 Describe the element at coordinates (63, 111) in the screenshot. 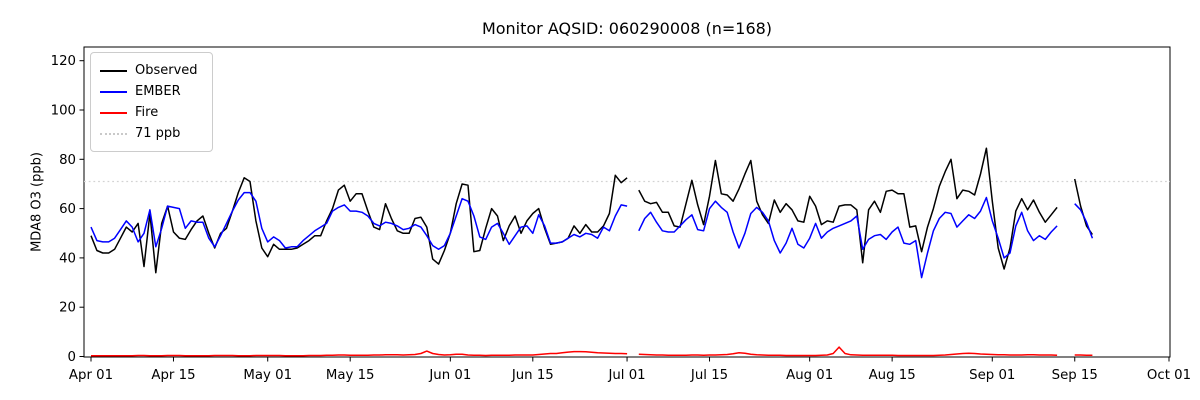

I see `y-tick-label: 100` at that location.